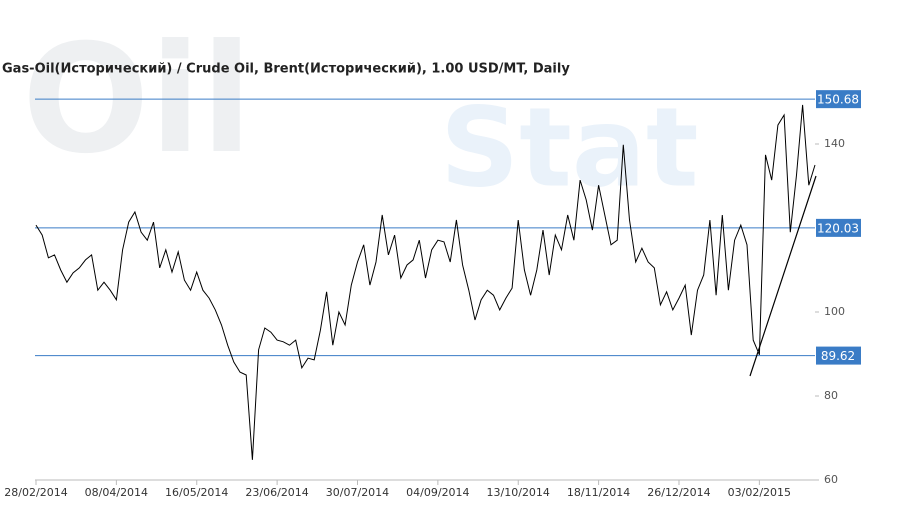 Image resolution: width=909 pixels, height=509 pixels. I want to click on x-tick-label: 03/02/2015, so click(759, 492).